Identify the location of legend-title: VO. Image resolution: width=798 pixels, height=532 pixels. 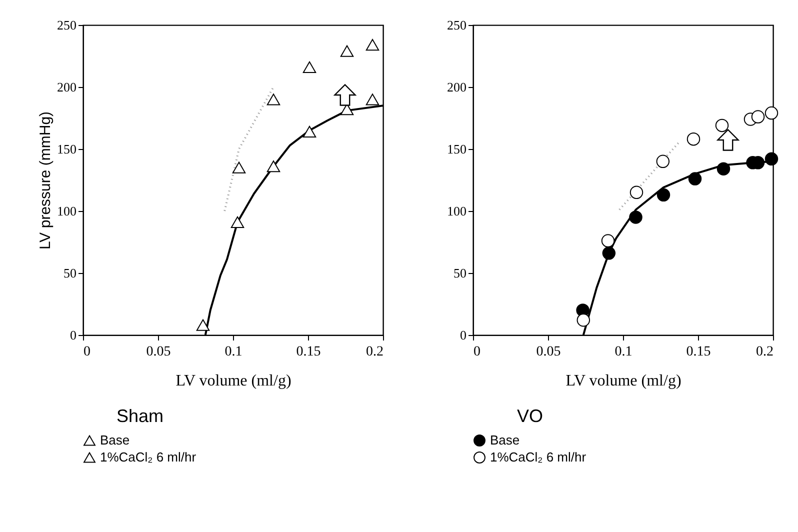
(530, 416).